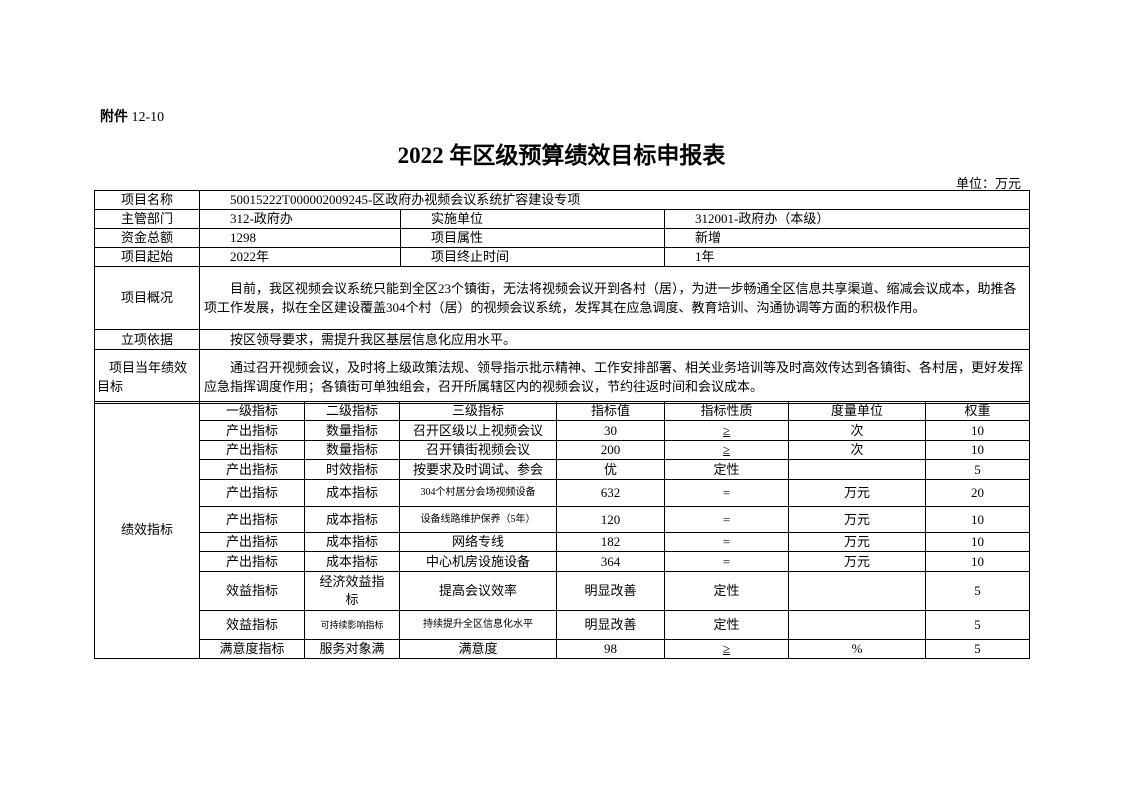 Image resolution: width=1123 pixels, height=794 pixels. Describe the element at coordinates (610, 411) in the screenshot. I see `header-cell: 指标值` at that location.